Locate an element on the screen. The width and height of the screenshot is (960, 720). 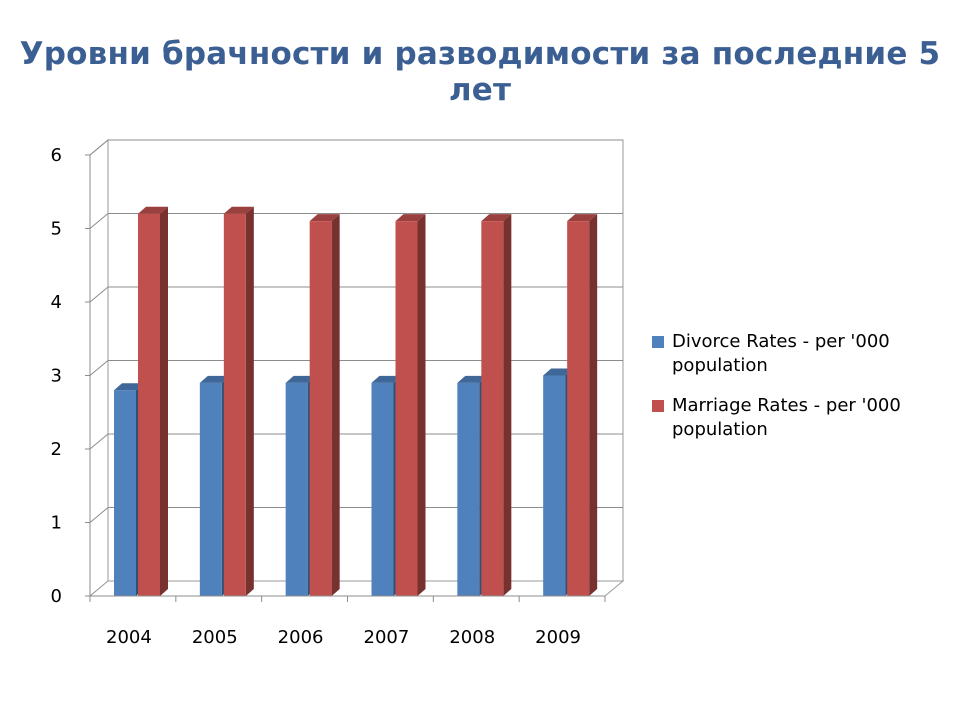
y-tick-label: 3 is located at coordinates (56, 376).